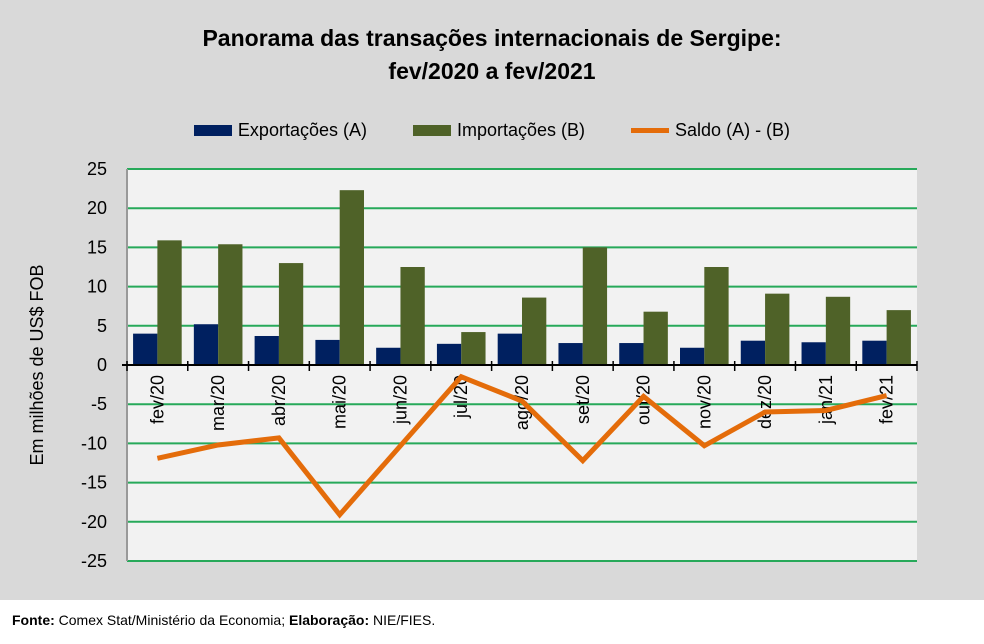 The image size is (984, 644). What do you see at coordinates (400, 400) in the screenshot?
I see `x-tick-label: jun/20` at bounding box center [400, 400].